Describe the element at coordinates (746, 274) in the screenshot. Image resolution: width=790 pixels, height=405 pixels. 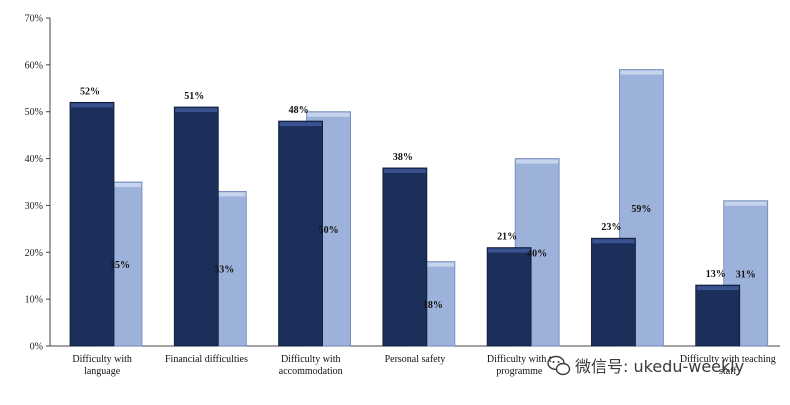
I see `data-label-series2: 31%` at that location.